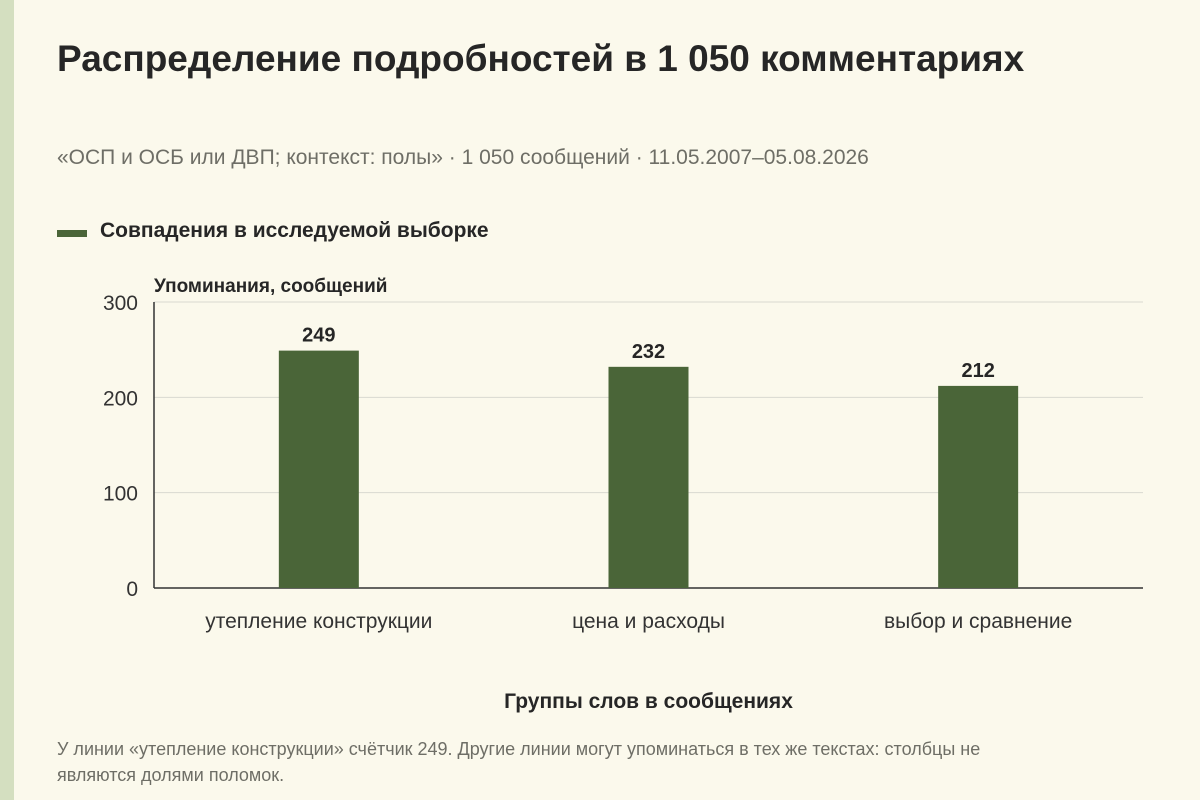 Image resolution: width=1200 pixels, height=800 pixels. What do you see at coordinates (132, 589) in the screenshot?
I see `y-tick-label: 0` at bounding box center [132, 589].